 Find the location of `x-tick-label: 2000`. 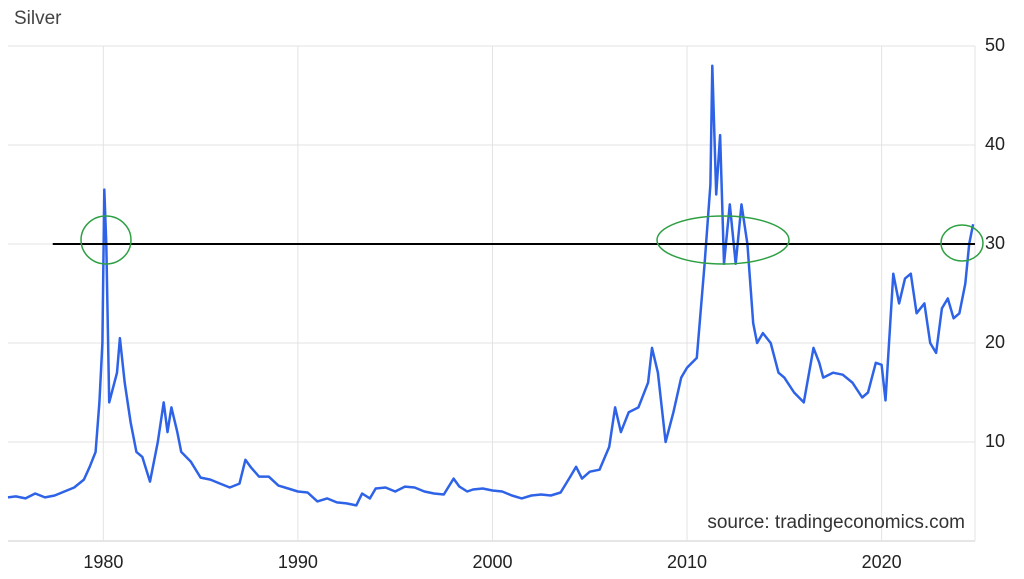

x-tick-label: 2000 is located at coordinates (492, 562).